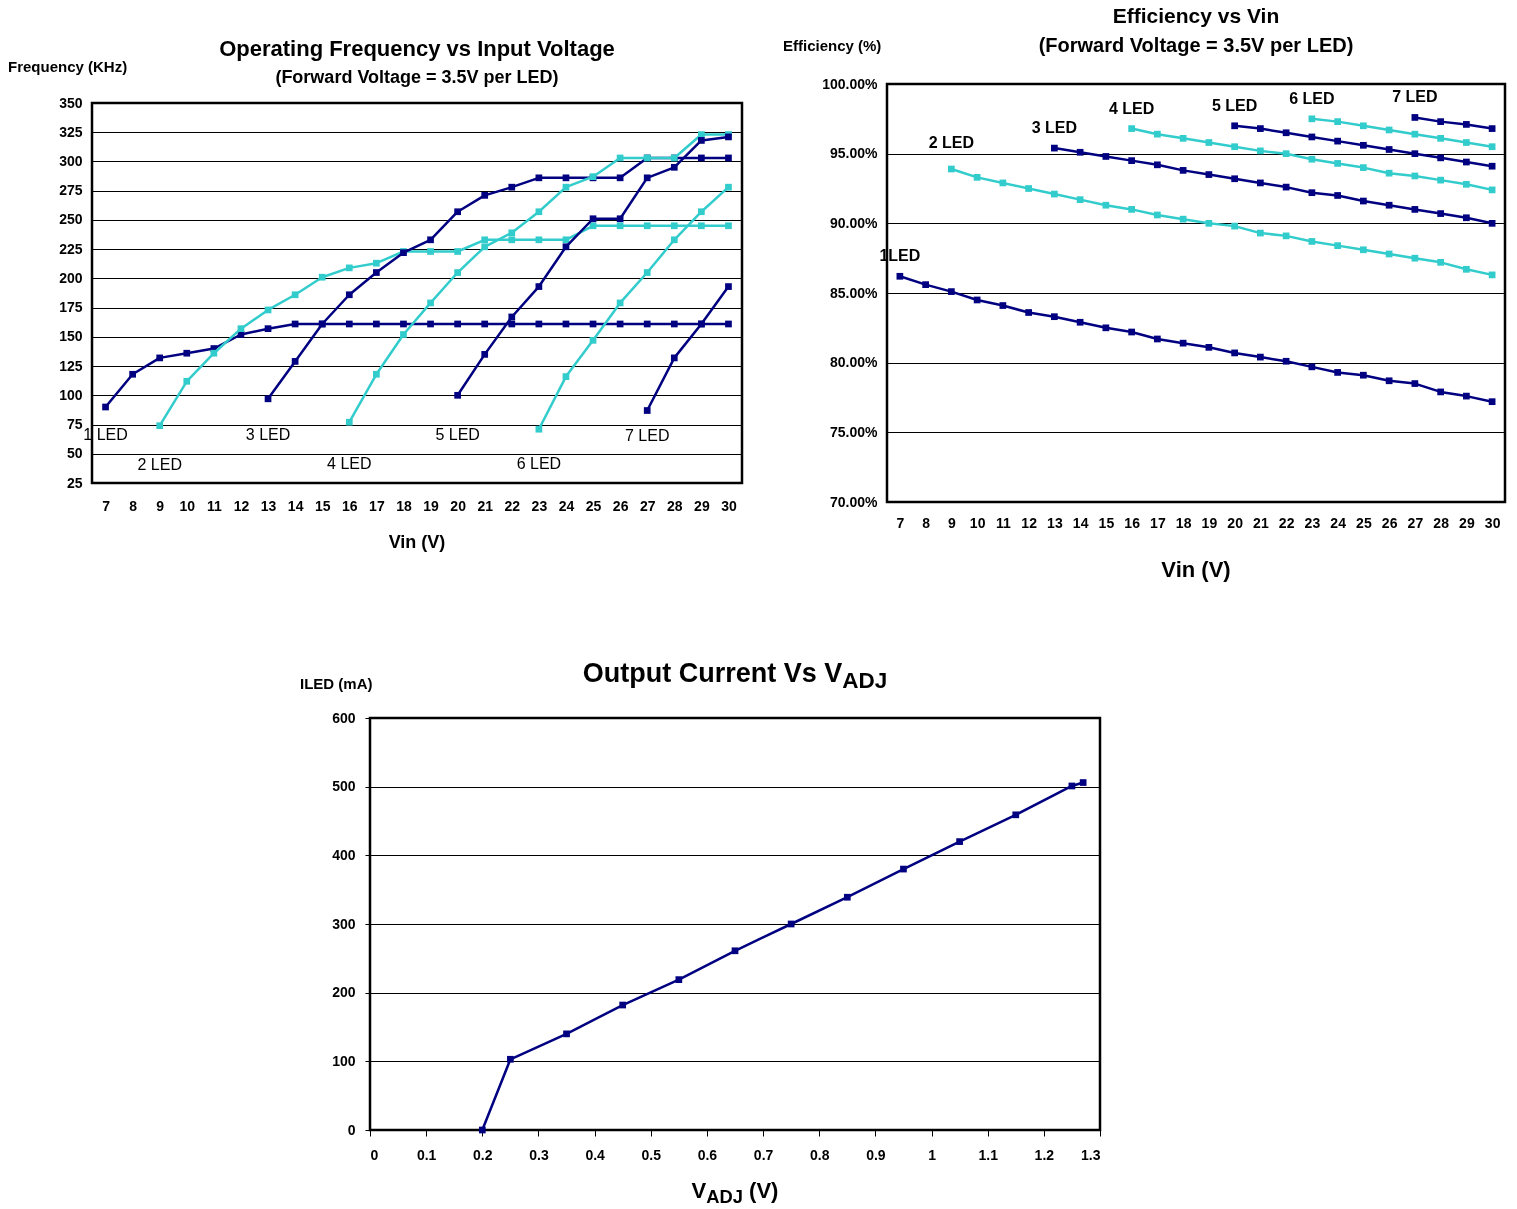 The width and height of the screenshot is (1517, 1209). What do you see at coordinates (71, 131) in the screenshot?
I see `y-tick-label: 325` at bounding box center [71, 131].